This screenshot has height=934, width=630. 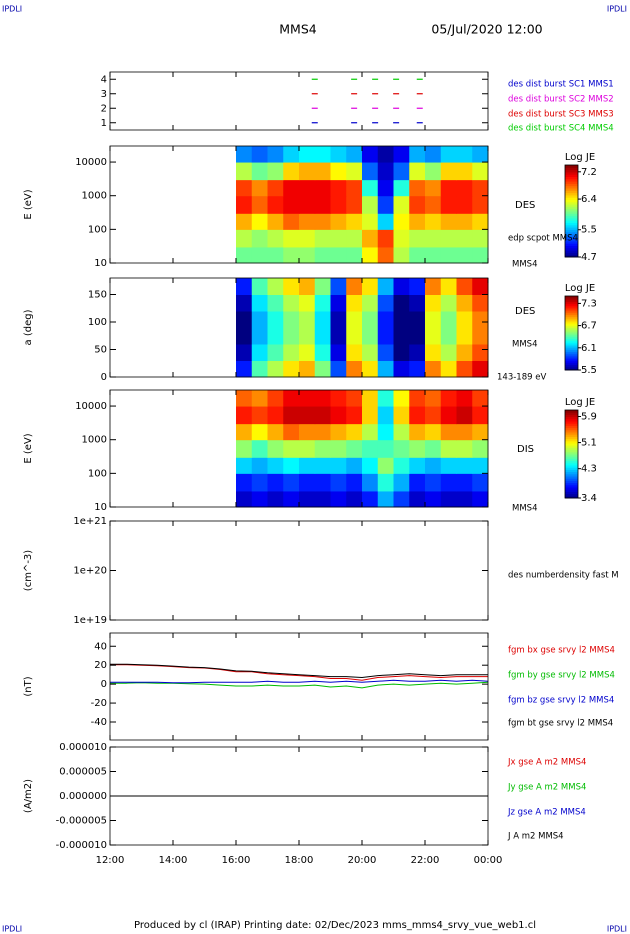 I want to click on colorbar-tick-label: 3.4, so click(x=589, y=498).